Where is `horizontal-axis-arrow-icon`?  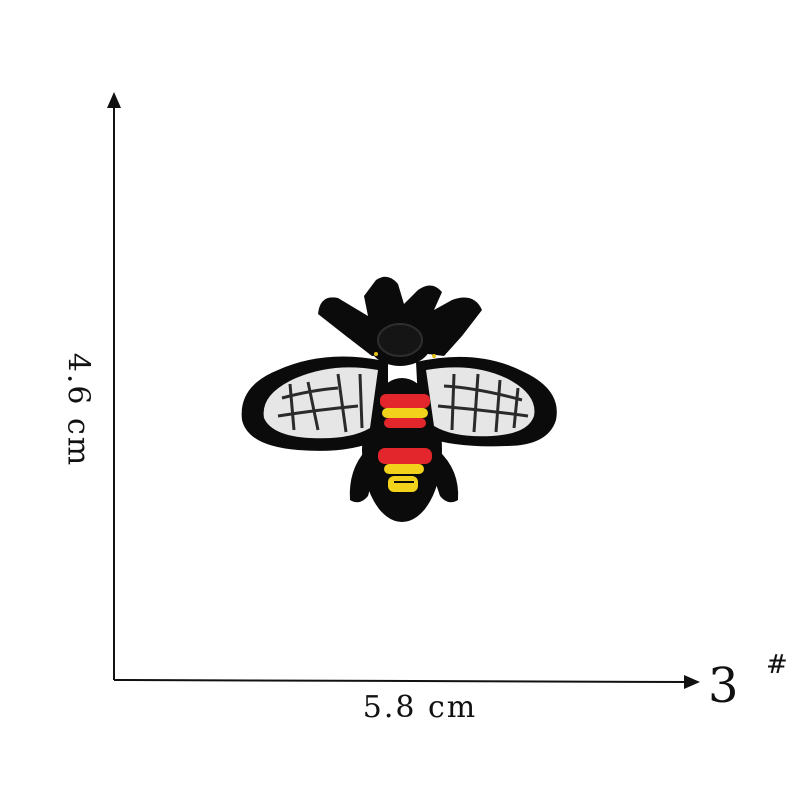
horizontal-axis-arrow-icon is located at coordinates (692, 682).